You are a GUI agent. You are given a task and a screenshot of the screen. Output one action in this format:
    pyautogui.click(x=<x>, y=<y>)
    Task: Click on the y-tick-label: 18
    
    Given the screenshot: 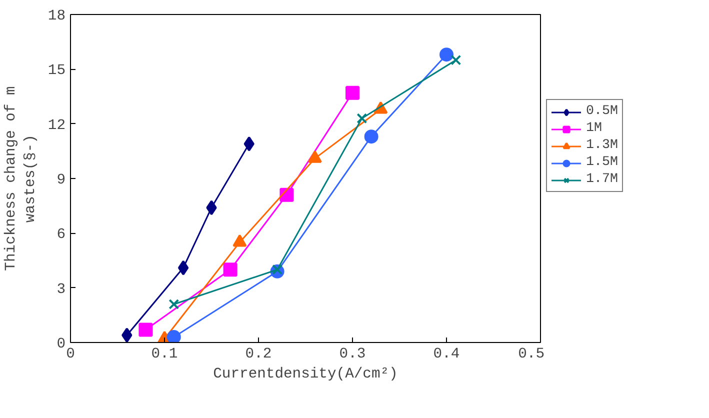 What is the action you would take?
    pyautogui.click(x=57, y=16)
    